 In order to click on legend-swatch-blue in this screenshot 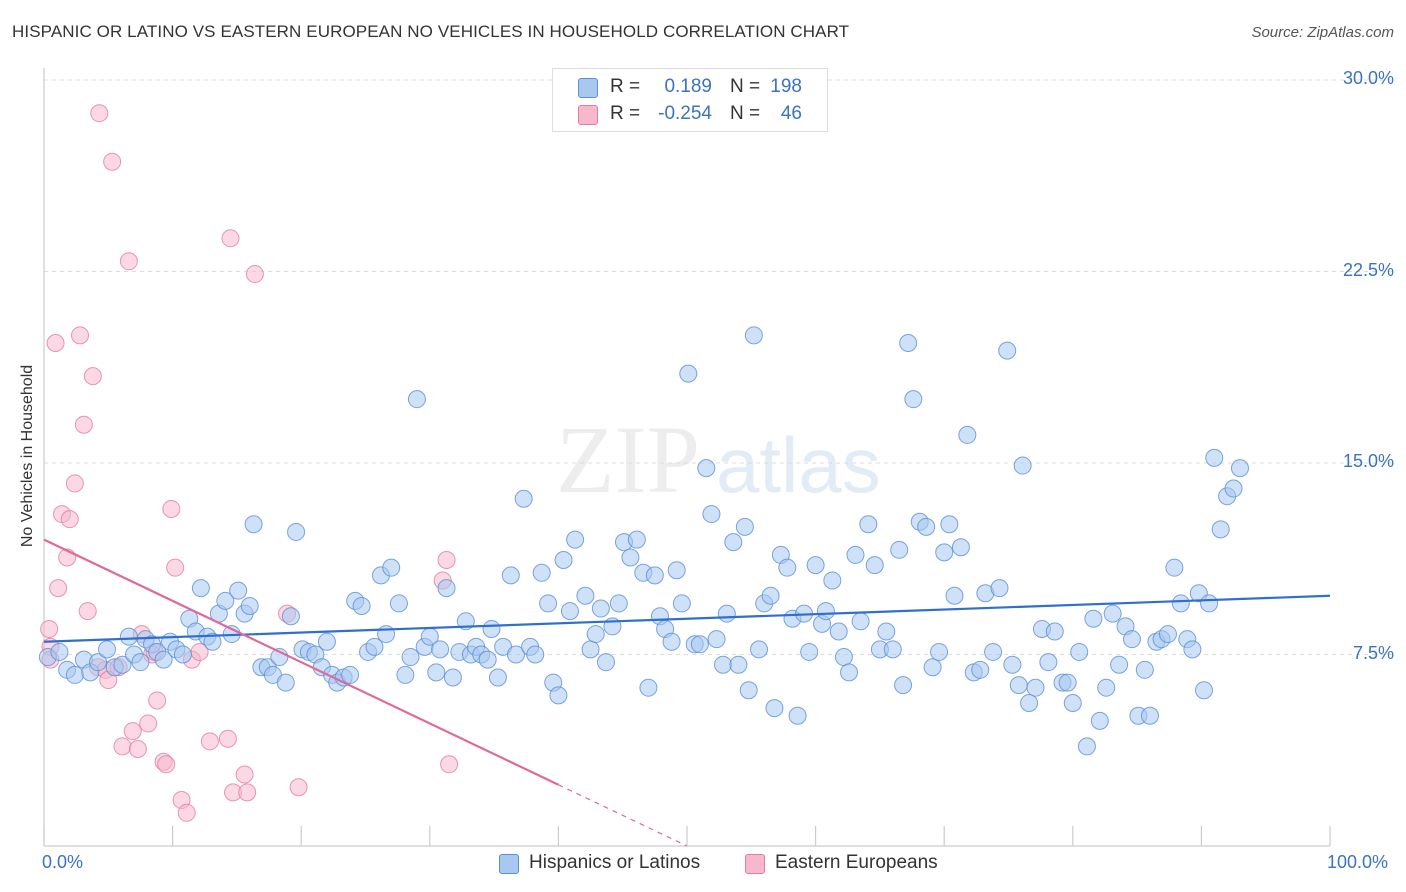, I will do `click(588, 88)`.